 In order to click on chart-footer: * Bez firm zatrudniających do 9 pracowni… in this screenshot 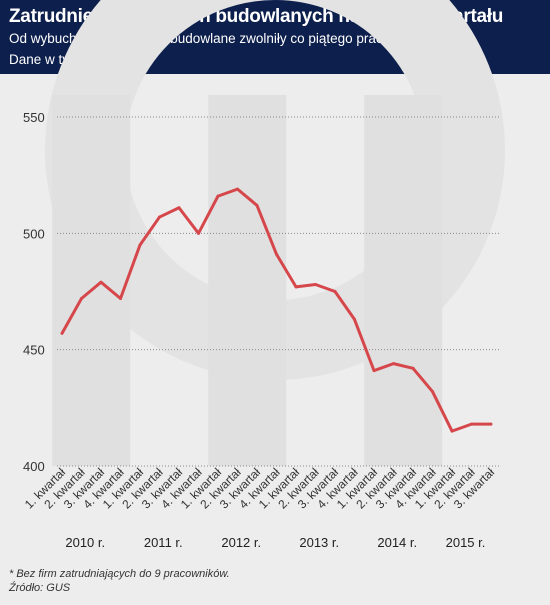, I will do `click(119, 581)`.